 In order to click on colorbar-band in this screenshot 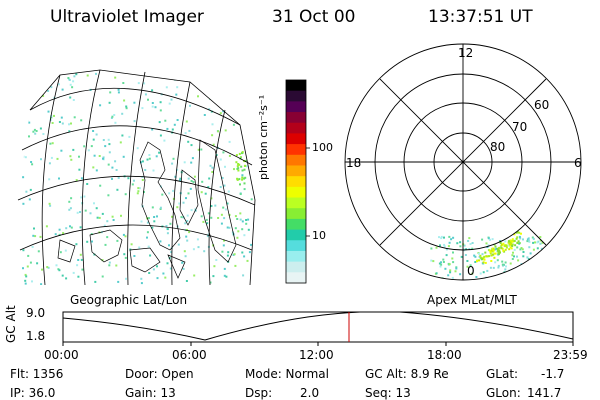, I will do `click(296, 182)`.